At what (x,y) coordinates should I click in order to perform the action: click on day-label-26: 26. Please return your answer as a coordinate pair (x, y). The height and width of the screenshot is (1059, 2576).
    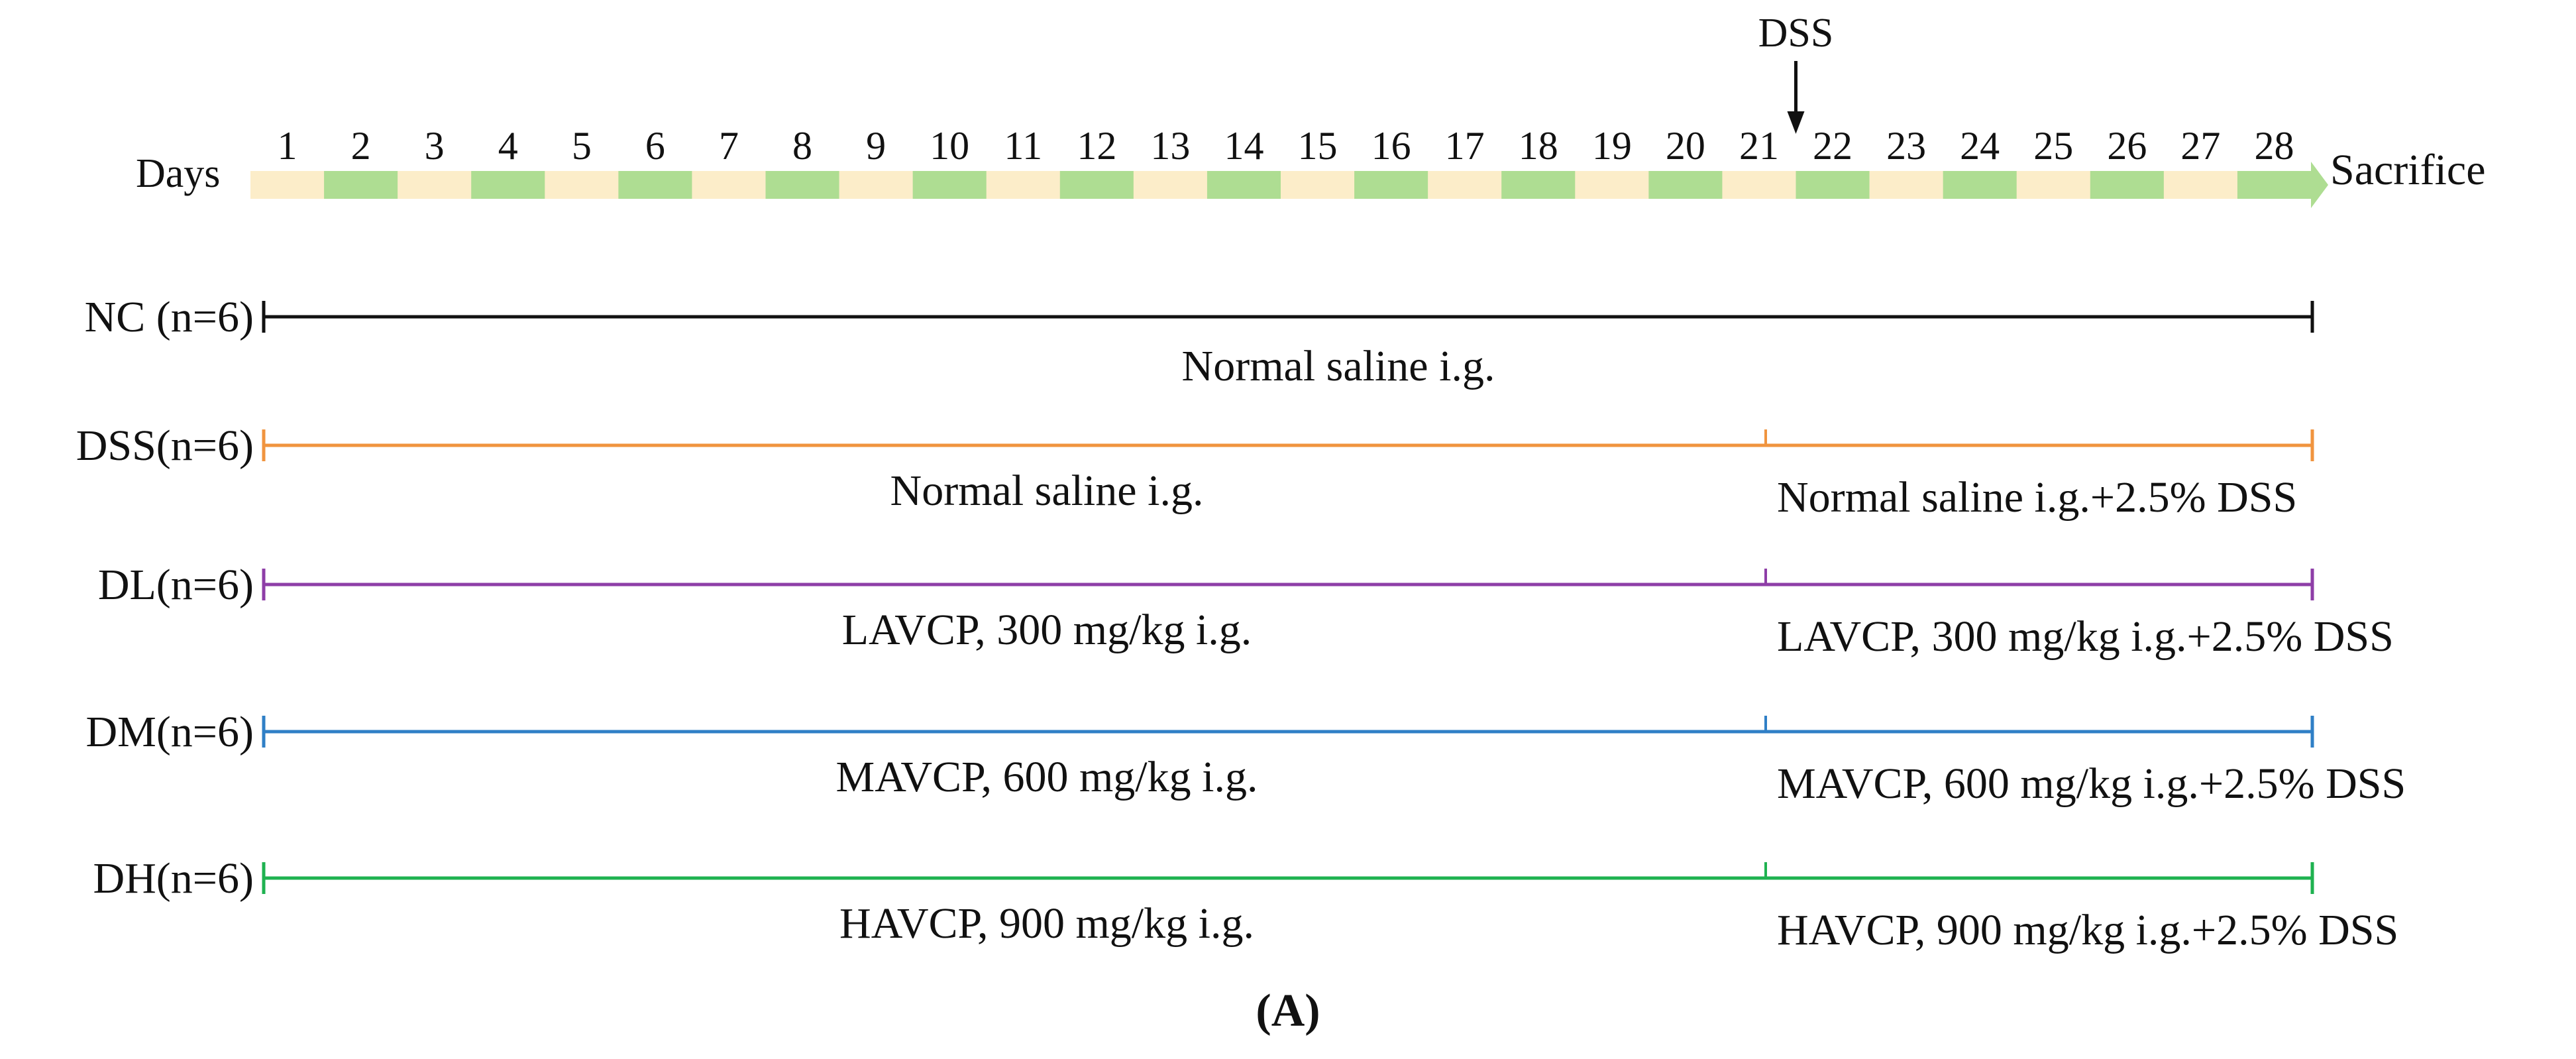
    Looking at the image, I should click on (2127, 146).